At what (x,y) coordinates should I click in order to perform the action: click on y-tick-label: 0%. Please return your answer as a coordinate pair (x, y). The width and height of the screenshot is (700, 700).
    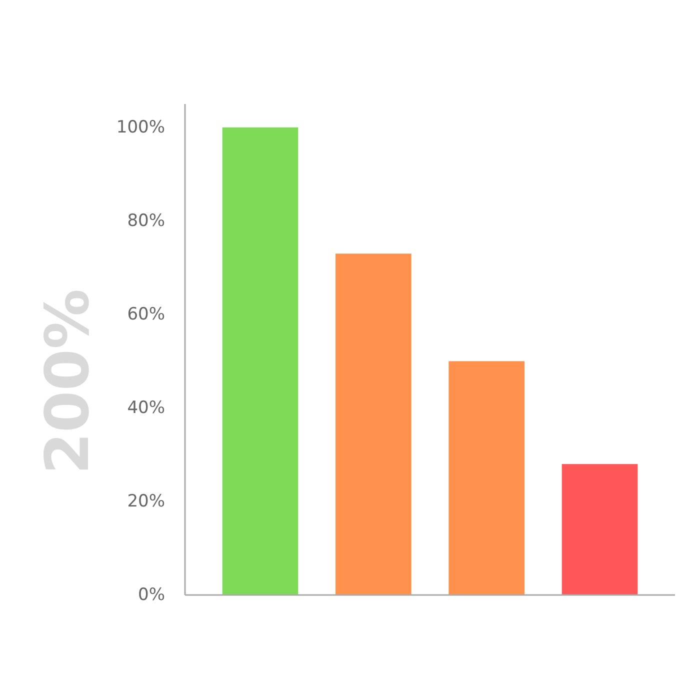
    Looking at the image, I should click on (151, 595).